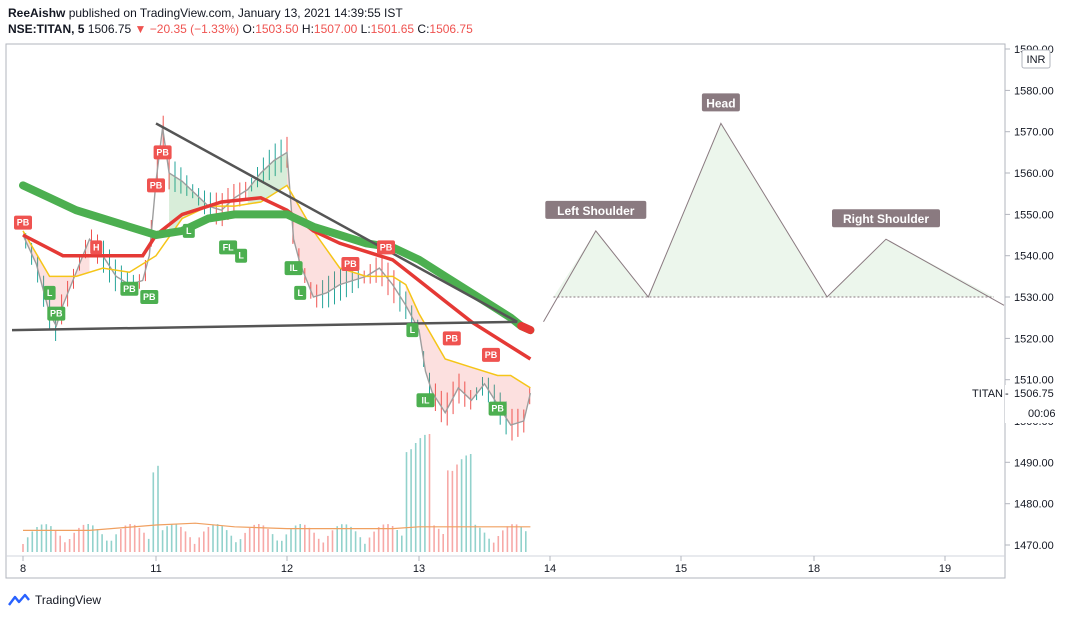 The image size is (1073, 618). I want to click on x-tick-label: 13, so click(419, 569).